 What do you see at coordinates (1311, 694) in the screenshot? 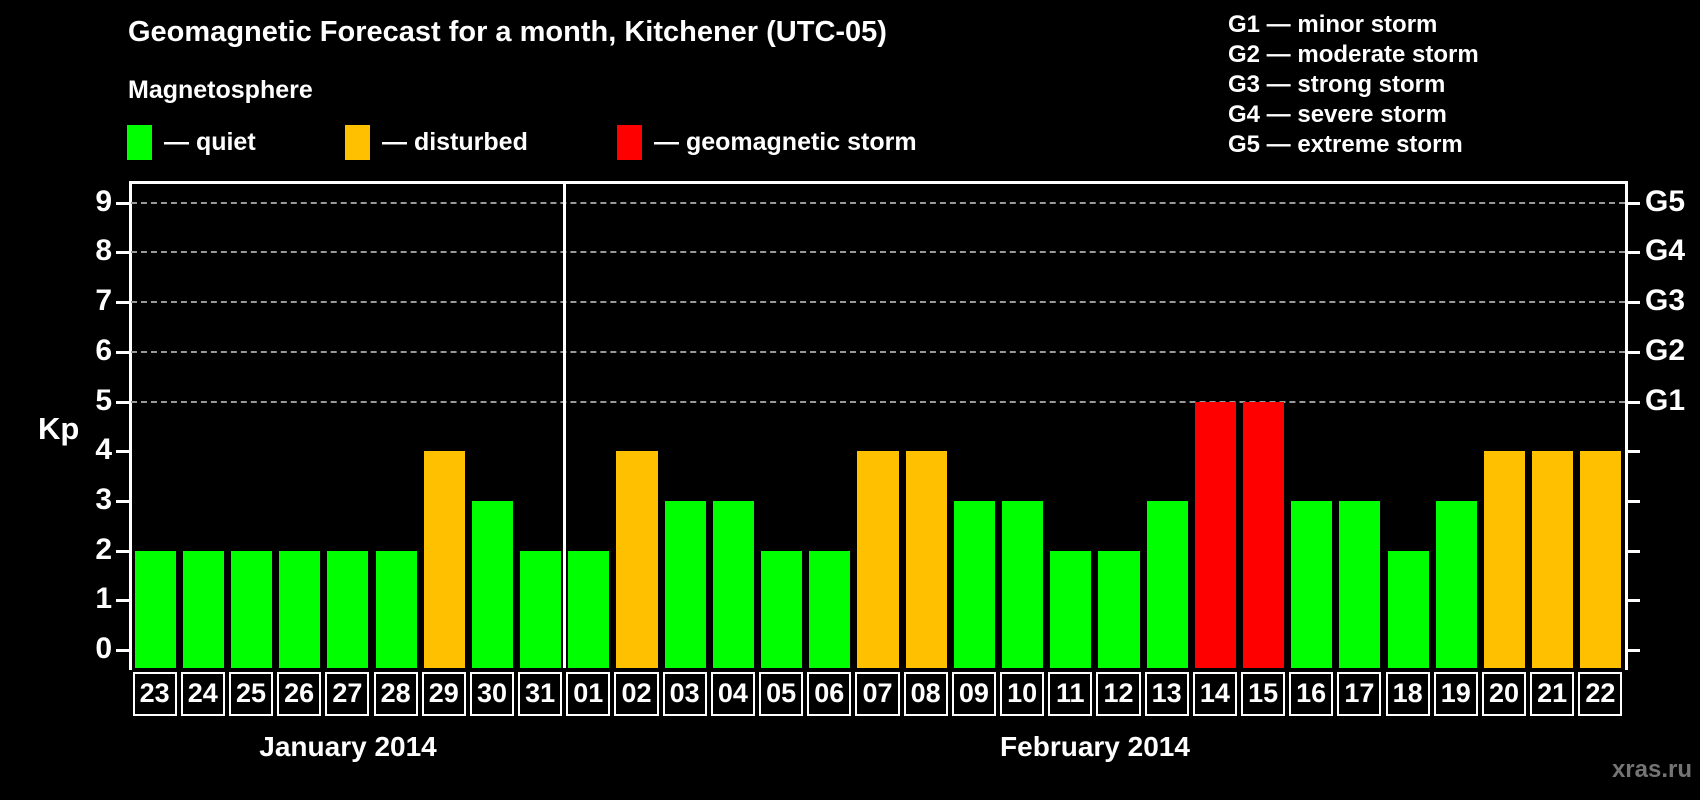
I see `day-label-16: 16` at bounding box center [1311, 694].